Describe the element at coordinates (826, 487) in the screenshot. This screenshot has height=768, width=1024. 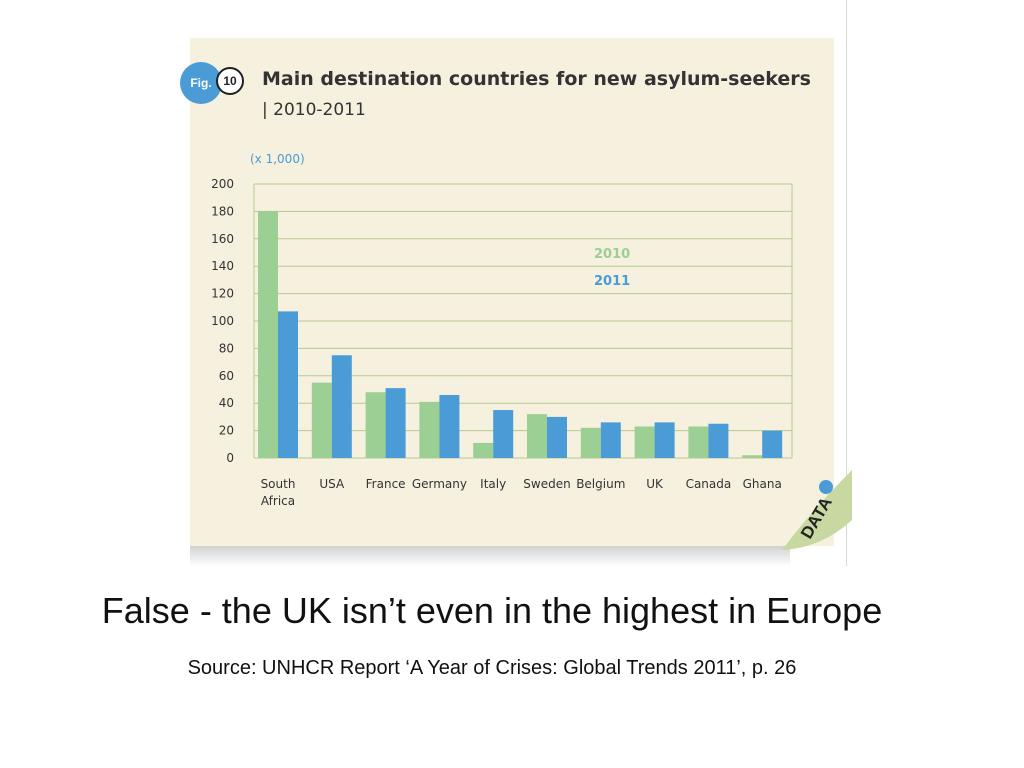
I see `data-badge-dot` at that location.